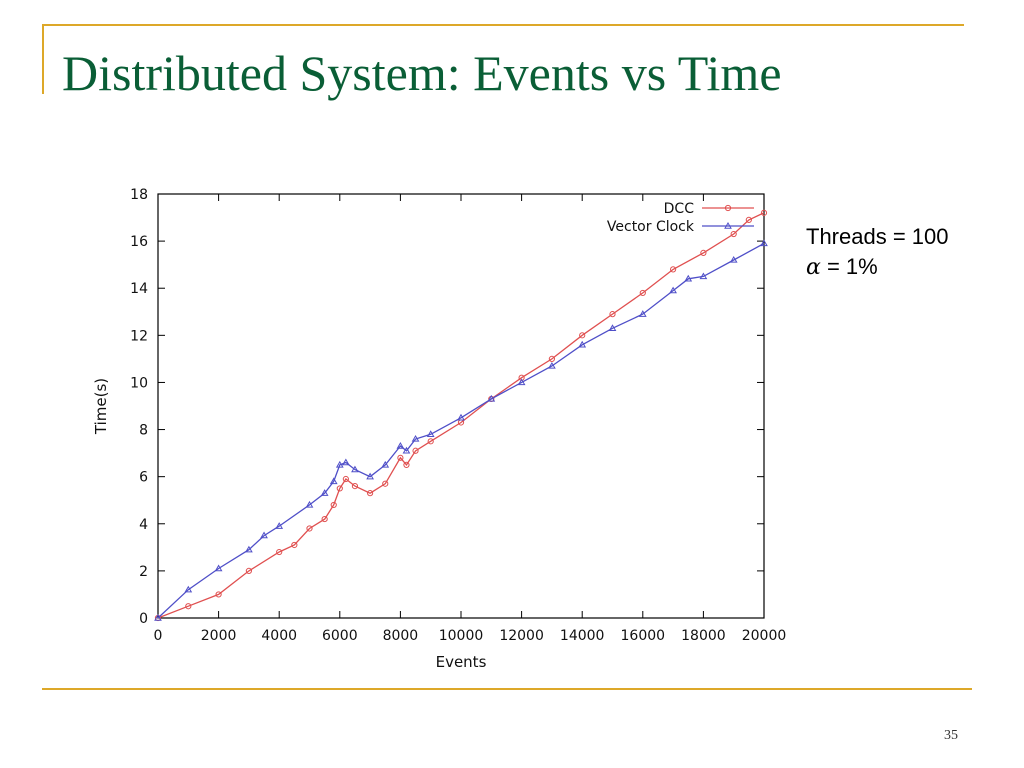 This screenshot has height=768, width=1024. I want to click on slide-title: Distributed System: Events vs Time, so click(422, 73).